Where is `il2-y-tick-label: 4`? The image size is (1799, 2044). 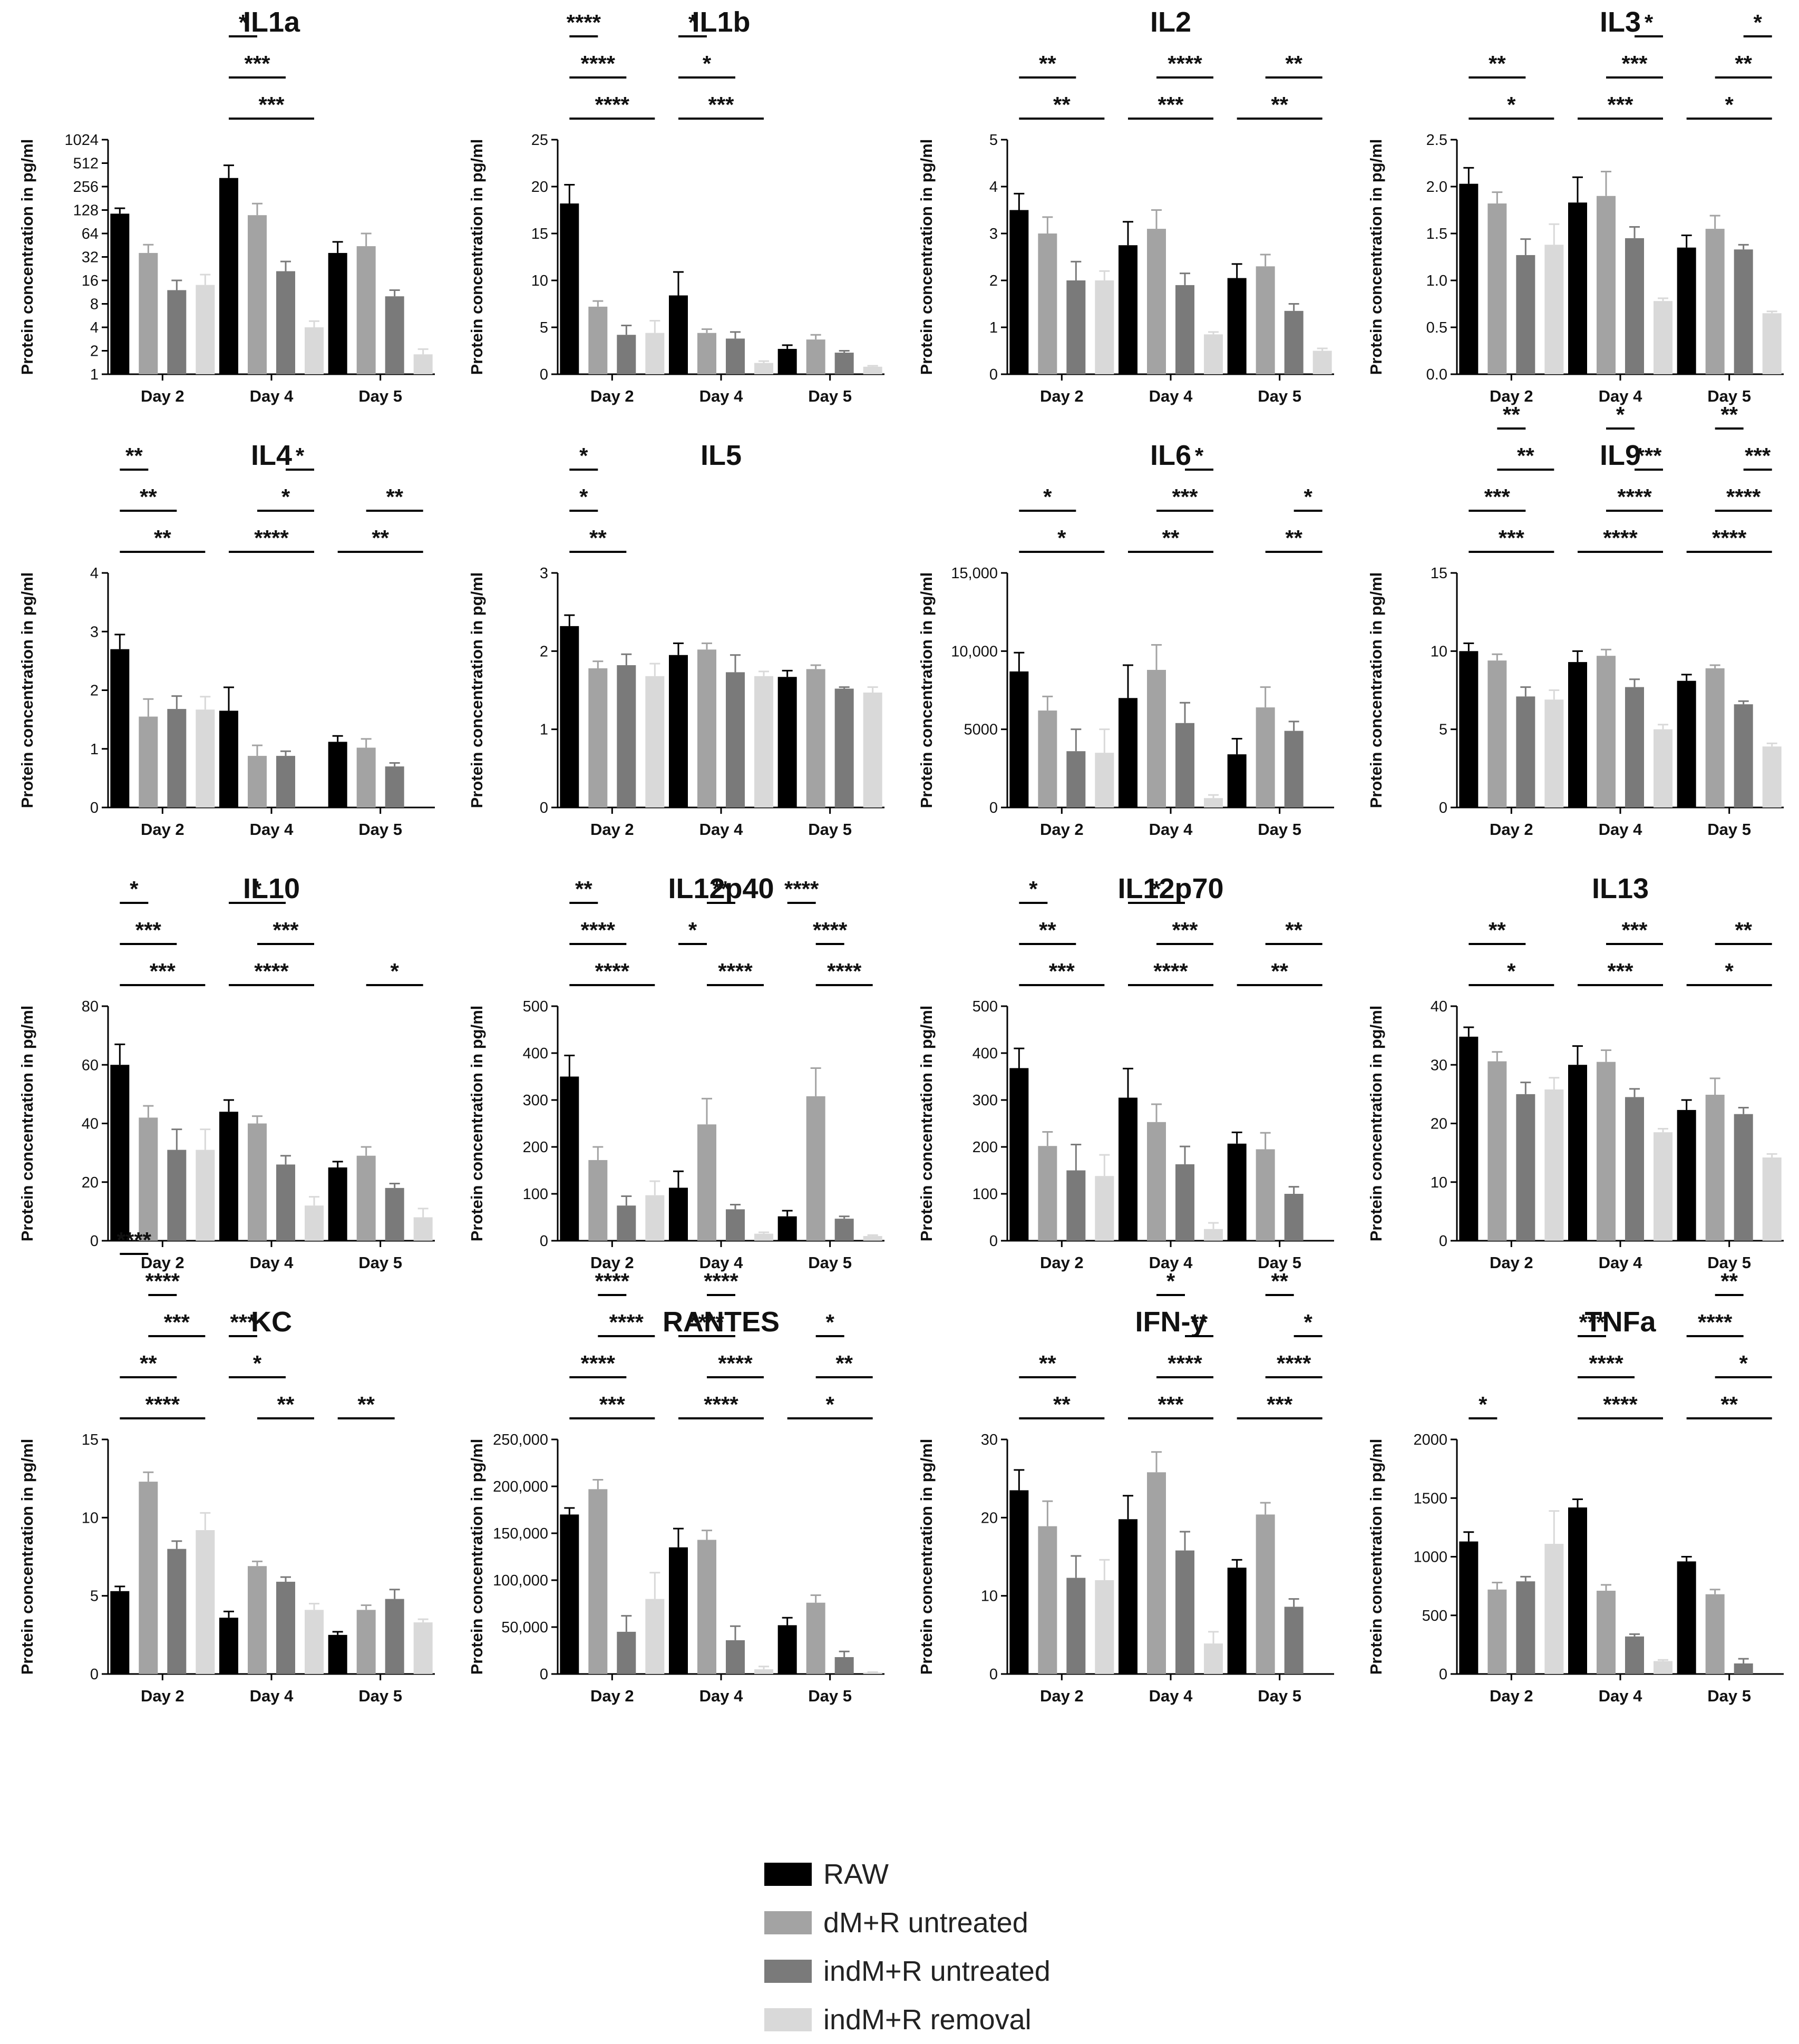
il2-y-tick-label: 4 is located at coordinates (993, 188).